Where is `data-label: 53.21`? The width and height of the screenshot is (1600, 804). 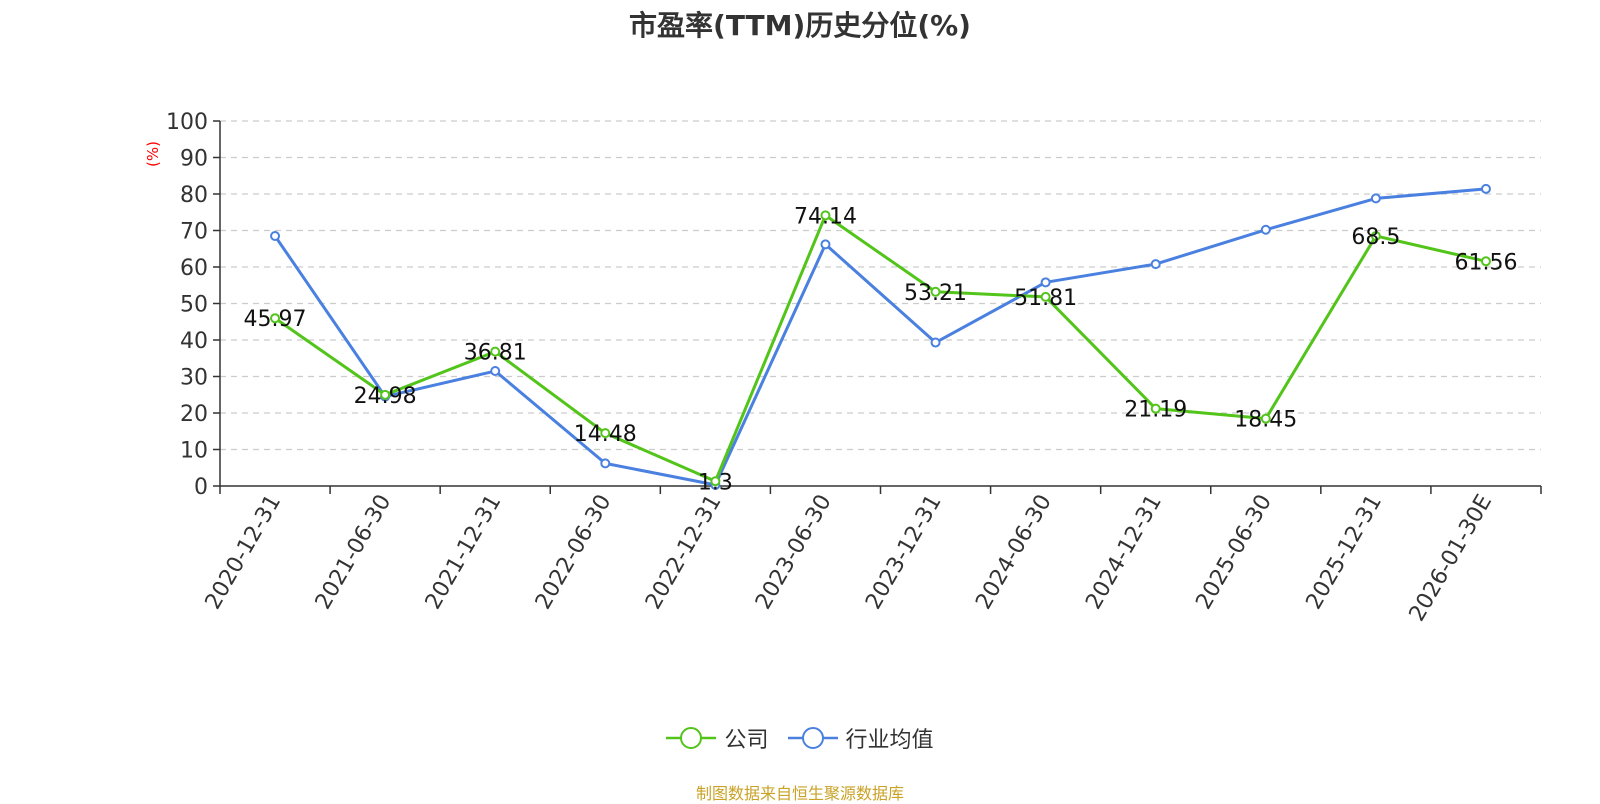
data-label: 53.21 is located at coordinates (935, 293).